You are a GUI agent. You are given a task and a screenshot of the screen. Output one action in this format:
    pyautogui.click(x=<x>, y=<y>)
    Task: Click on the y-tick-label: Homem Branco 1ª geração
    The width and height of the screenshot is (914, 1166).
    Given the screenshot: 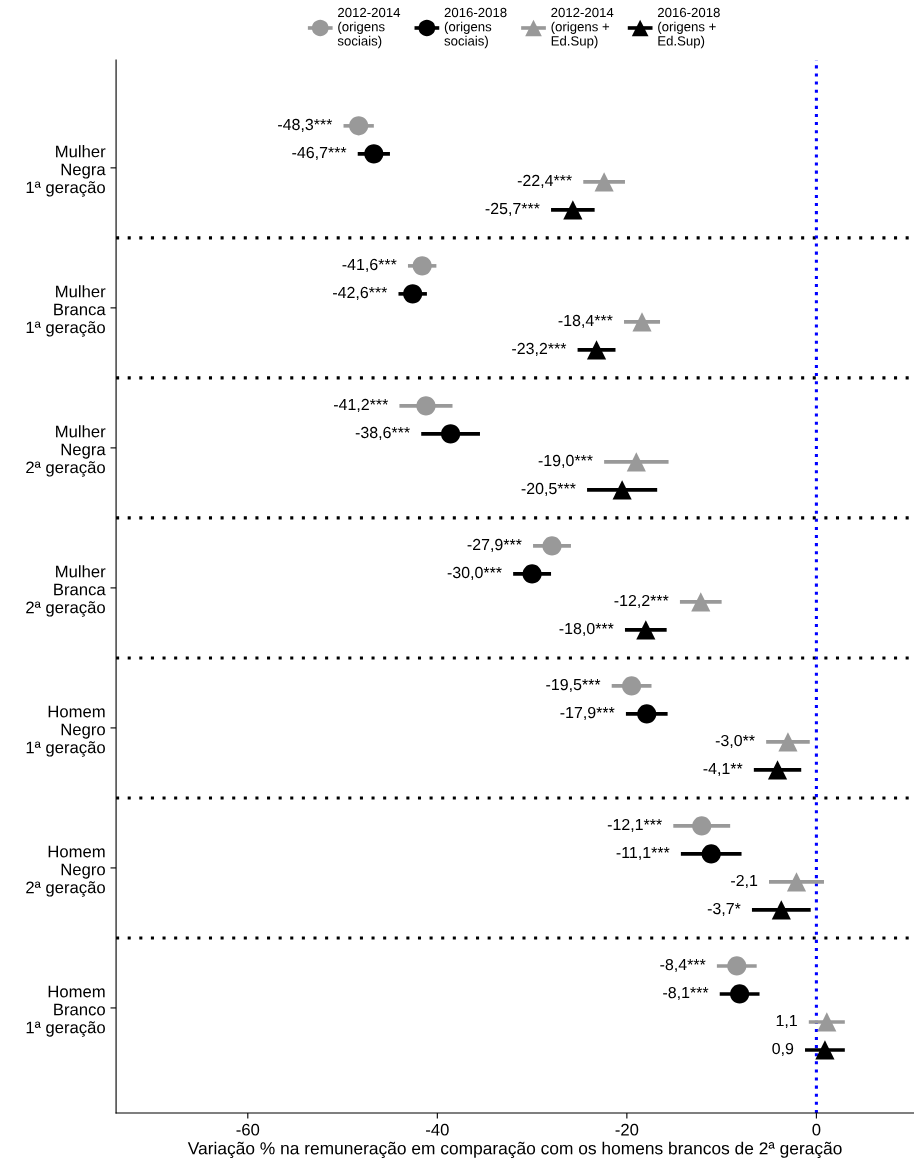 What is the action you would take?
    pyautogui.click(x=65, y=1011)
    